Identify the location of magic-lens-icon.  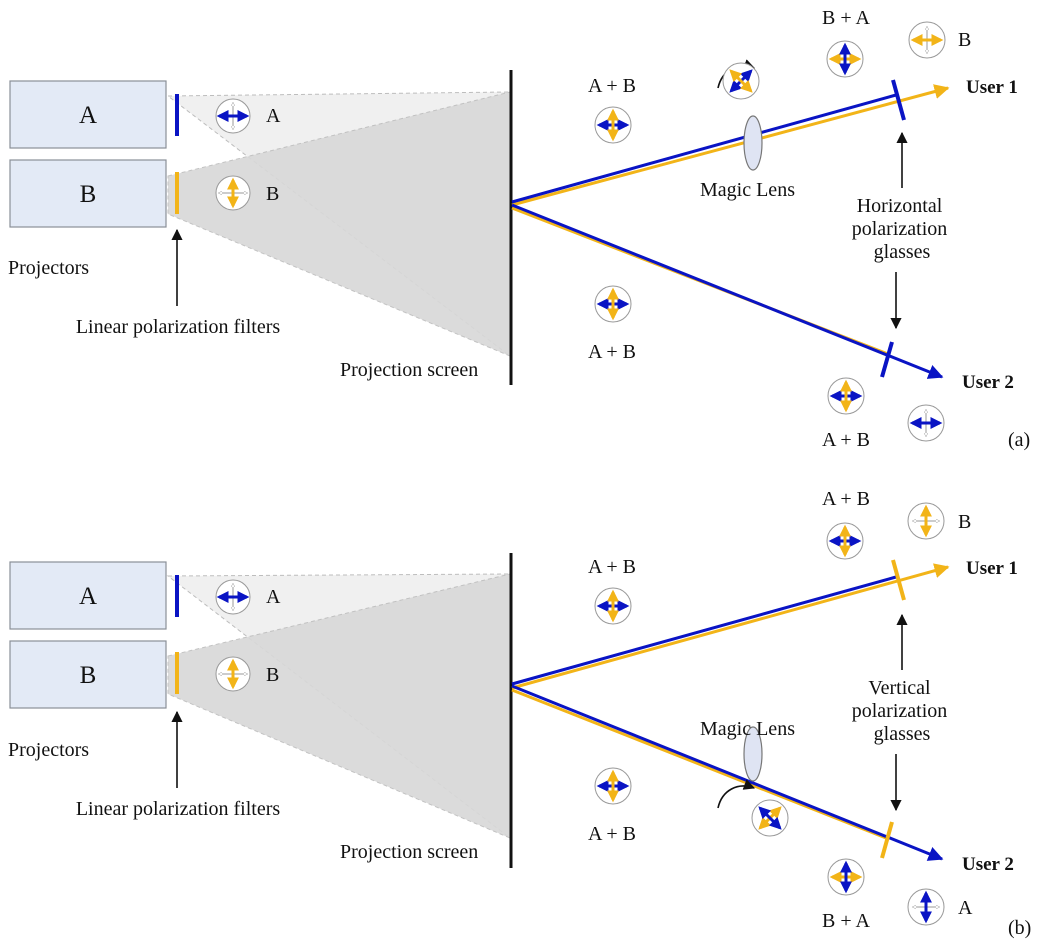
(753, 143).